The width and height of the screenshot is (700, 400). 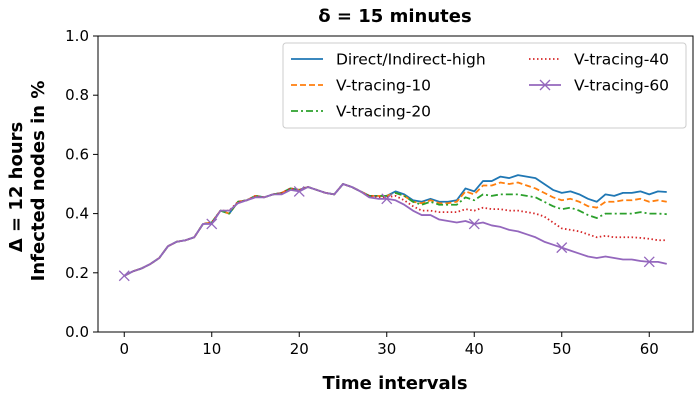 What do you see at coordinates (383, 86) in the screenshot?
I see `legend-label: V-tracing-10` at bounding box center [383, 86].